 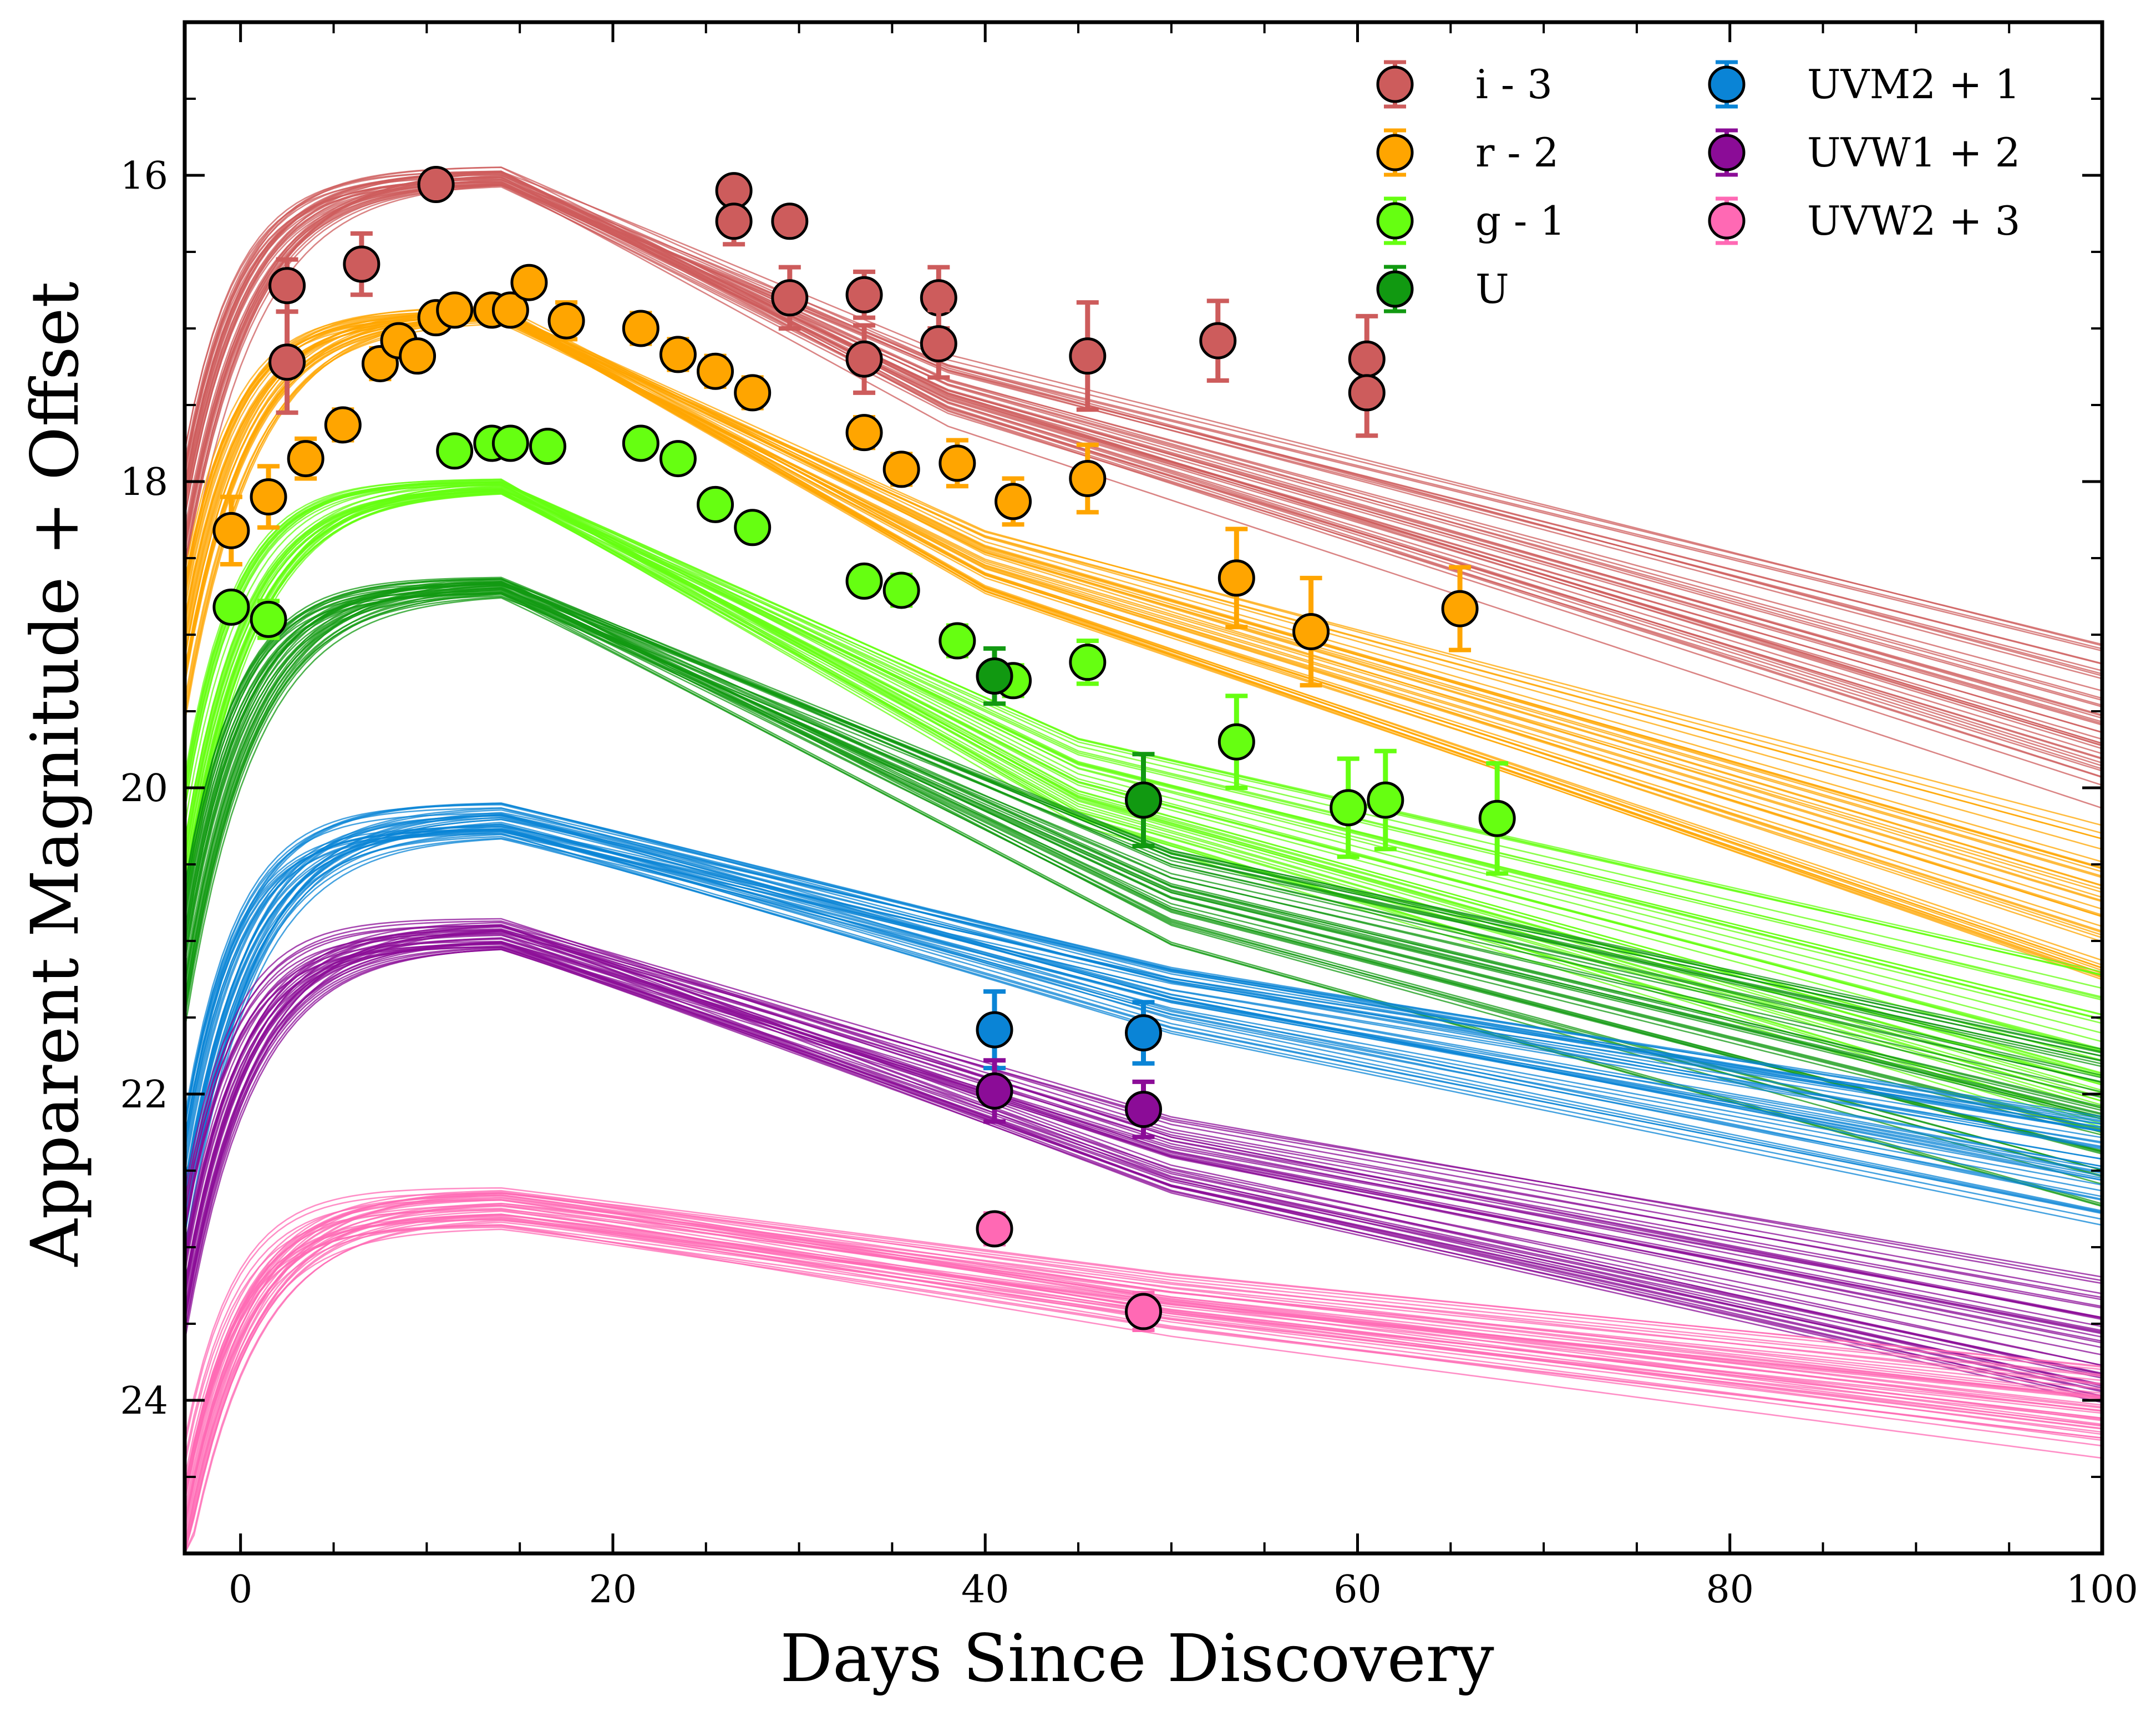 I want to click on legend-label: UVW1 + 2, so click(x=1913, y=152).